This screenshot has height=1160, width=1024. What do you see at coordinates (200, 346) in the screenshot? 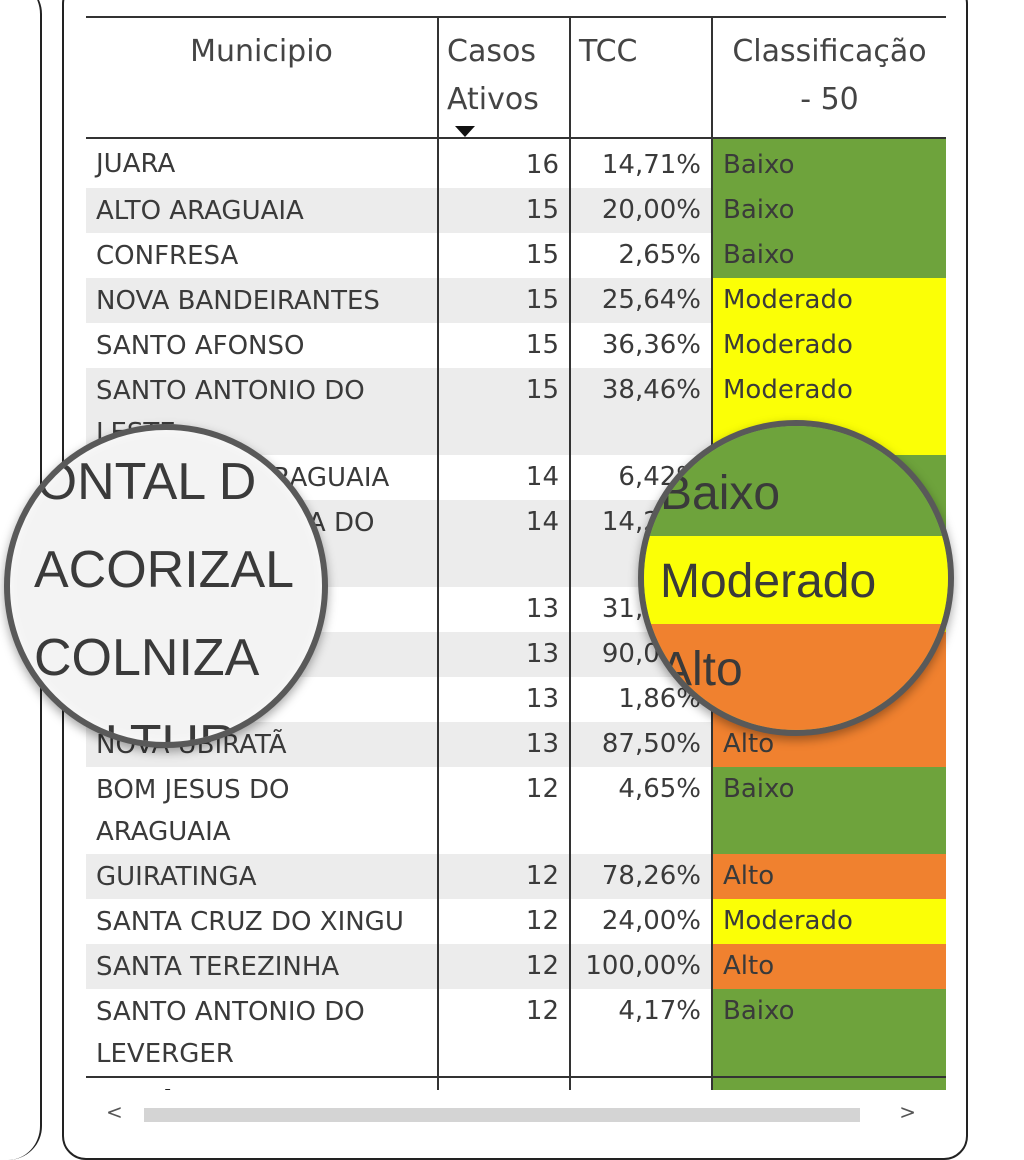
I see `municipio-cell: SANTO AFONSO` at bounding box center [200, 346].